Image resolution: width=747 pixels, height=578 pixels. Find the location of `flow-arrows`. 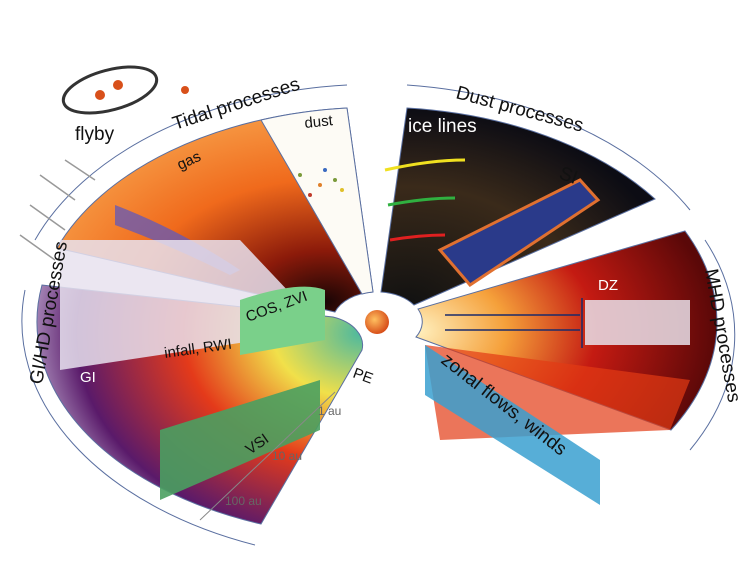

flow-arrows is located at coordinates (514, 323).